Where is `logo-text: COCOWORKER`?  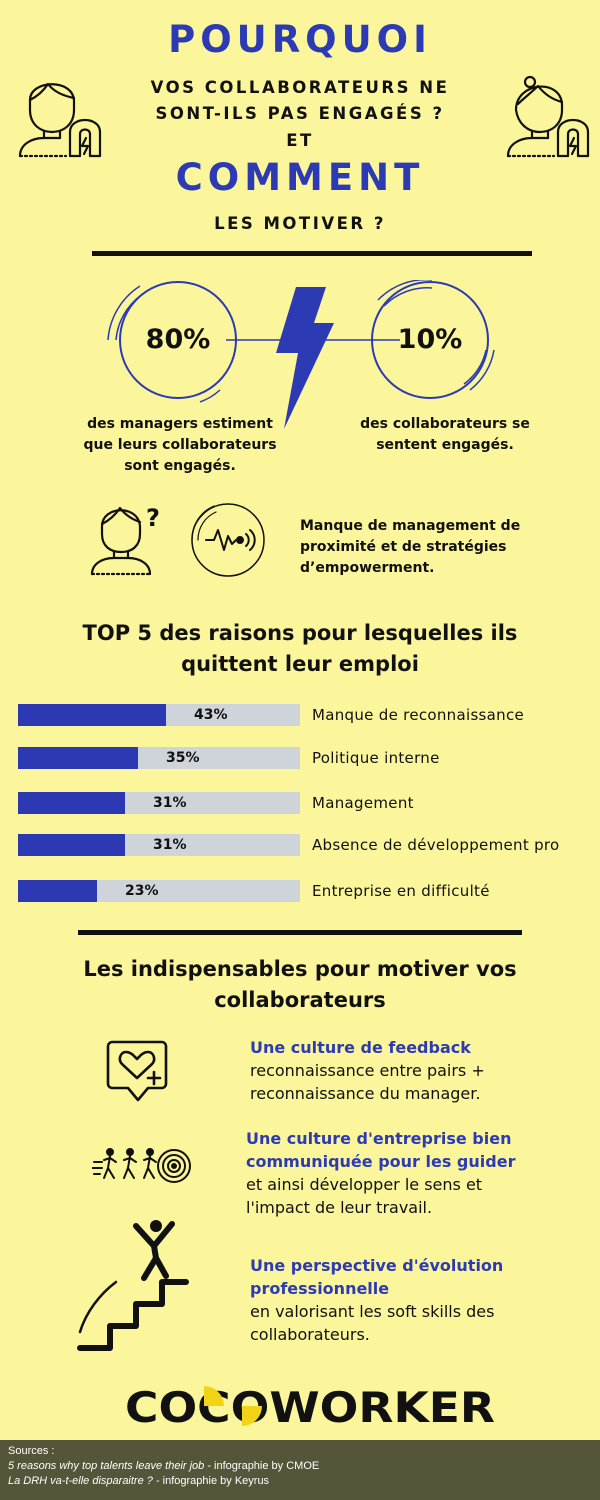 logo-text: COCOWORKER is located at coordinates (310, 1407).